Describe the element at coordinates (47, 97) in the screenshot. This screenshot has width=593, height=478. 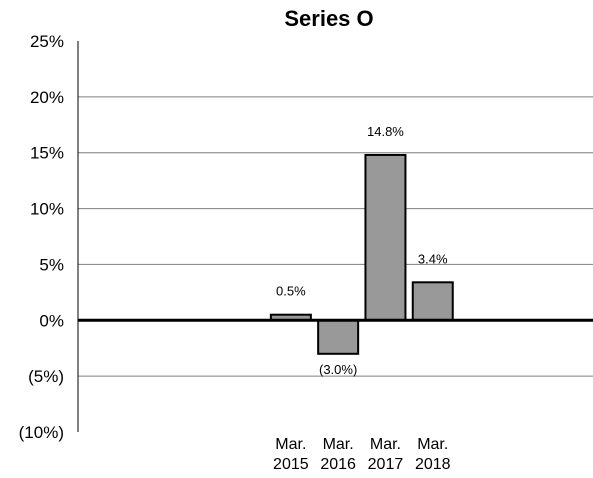
I see `y-tick-label: 20%` at that location.